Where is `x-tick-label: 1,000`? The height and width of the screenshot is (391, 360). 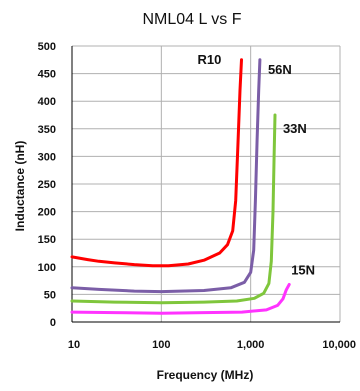 x-tick-label: 1,000 is located at coordinates (251, 345).